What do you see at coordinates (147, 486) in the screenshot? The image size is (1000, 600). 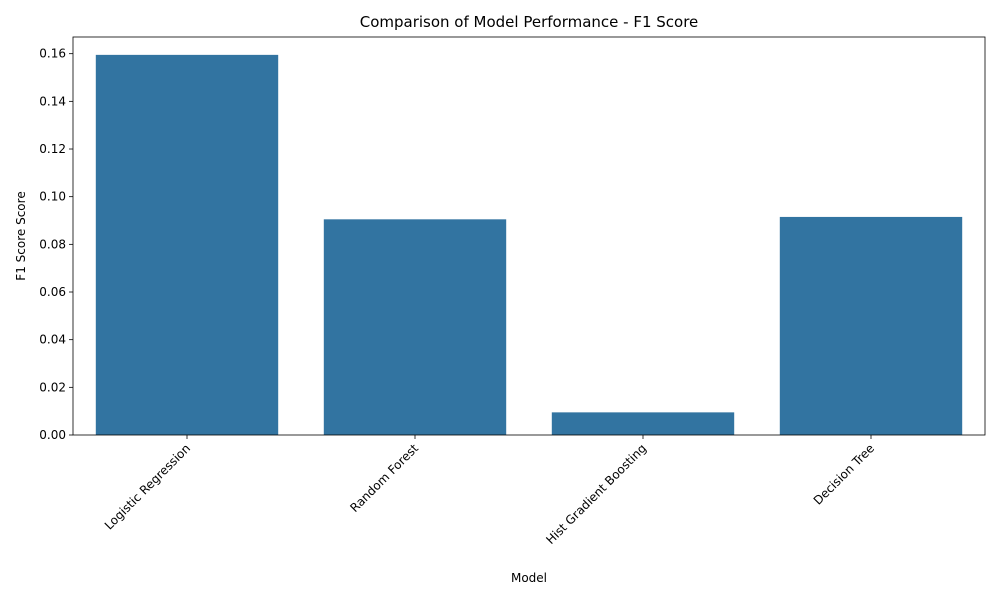 I see `x-tick-label: Logistic Regression` at bounding box center [147, 486].